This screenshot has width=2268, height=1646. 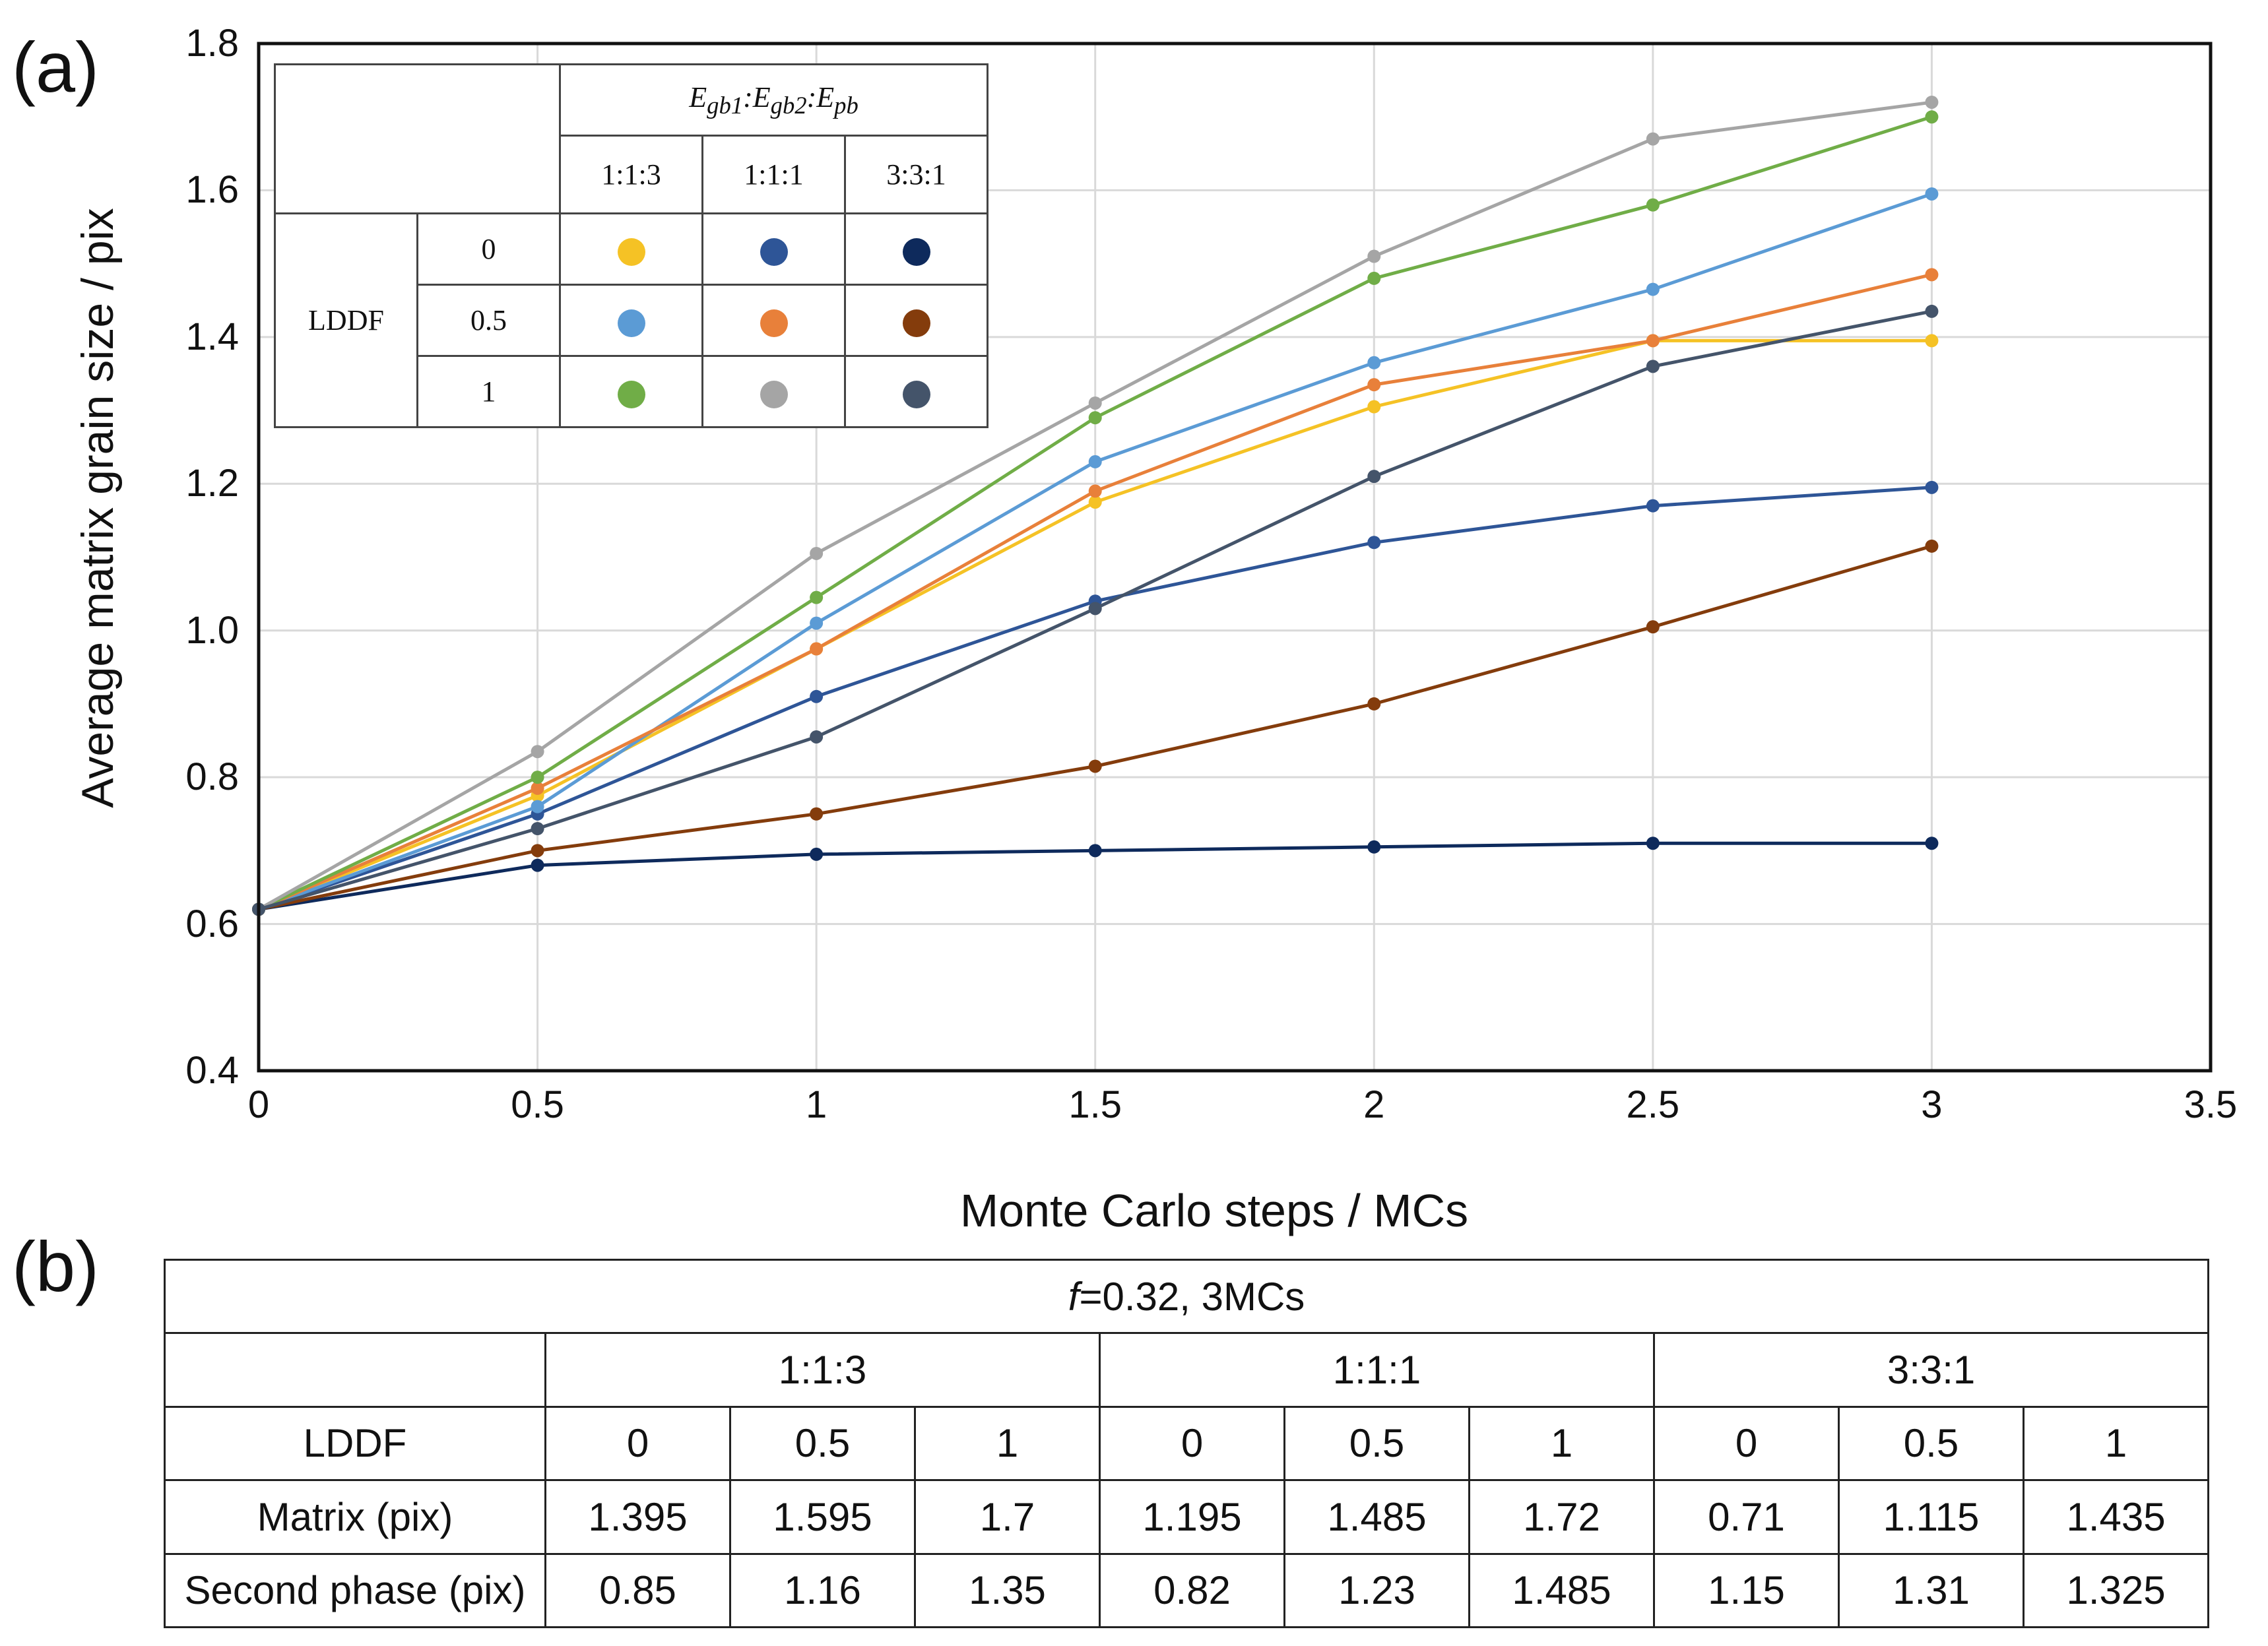 What do you see at coordinates (822, 1370) in the screenshot?
I see `table-ratio-1-1-3: 1:1:3` at bounding box center [822, 1370].